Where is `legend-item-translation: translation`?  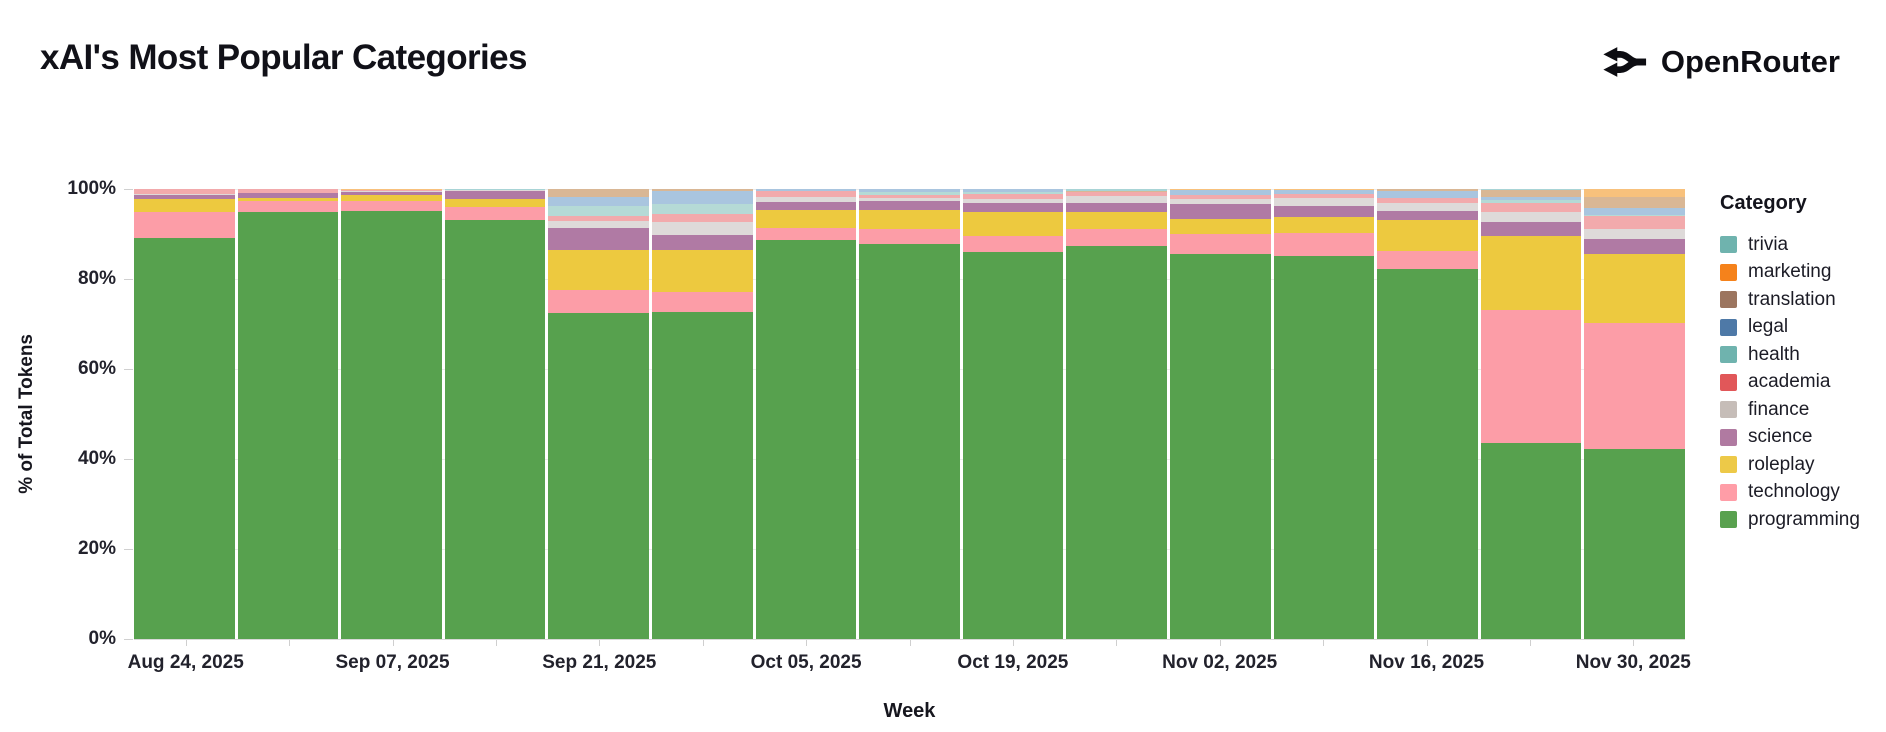
legend-item-translation: translation is located at coordinates (1802, 300).